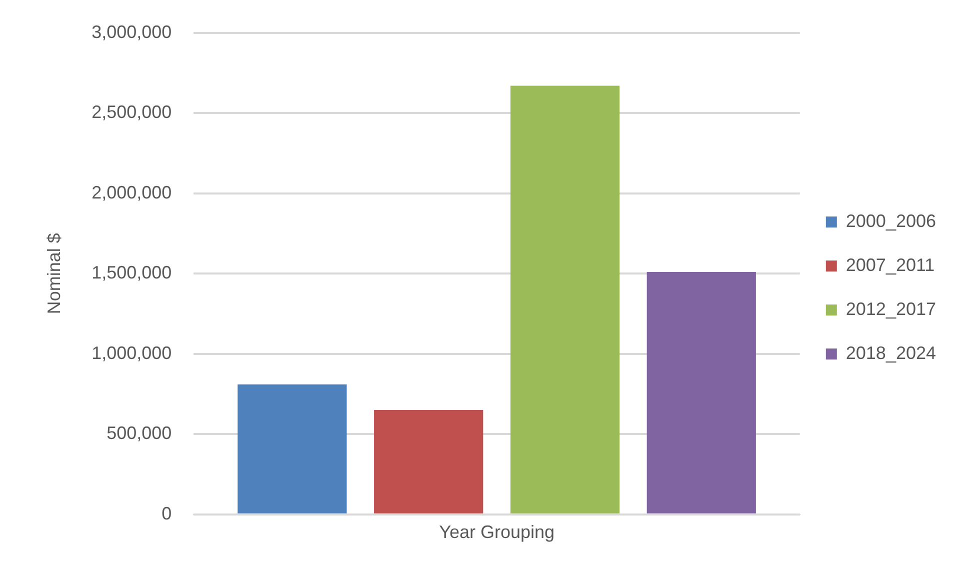 Image resolution: width=956 pixels, height=582 pixels. What do you see at coordinates (132, 32) in the screenshot?
I see `y-tick-label: 3,000,000` at bounding box center [132, 32].